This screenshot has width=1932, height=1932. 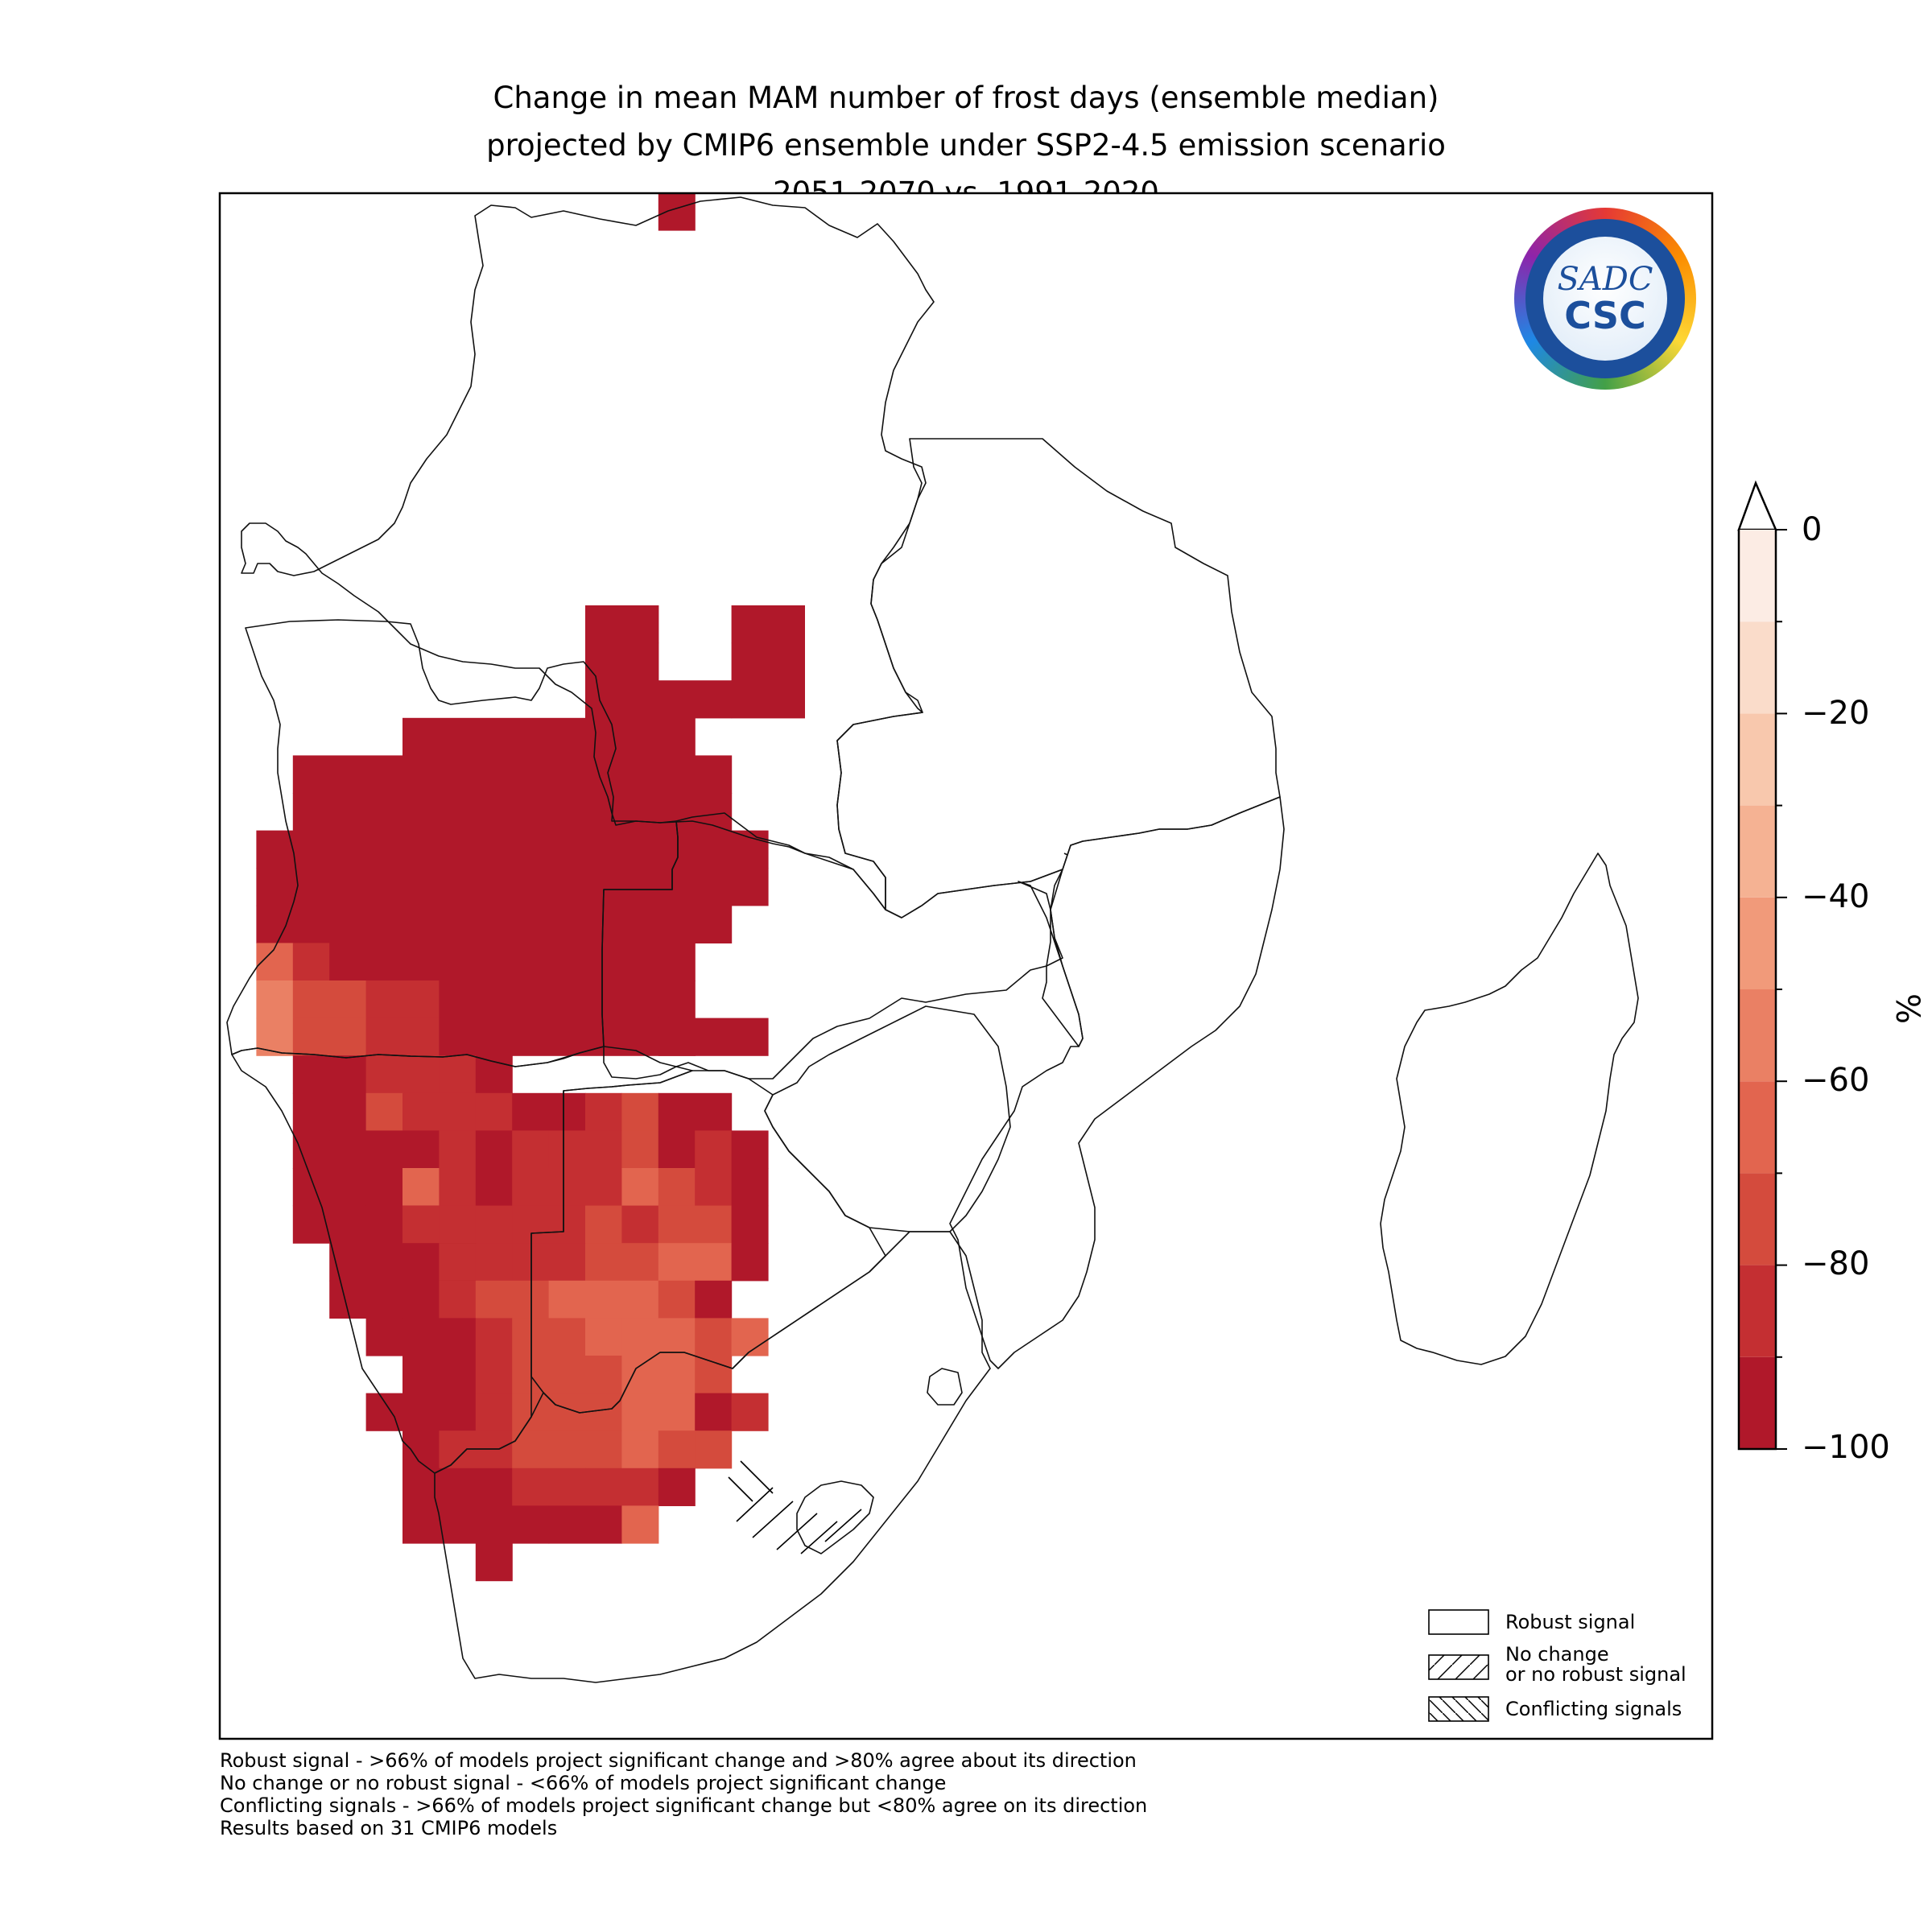 I want to click on legend, so click(x=1458, y=1665).